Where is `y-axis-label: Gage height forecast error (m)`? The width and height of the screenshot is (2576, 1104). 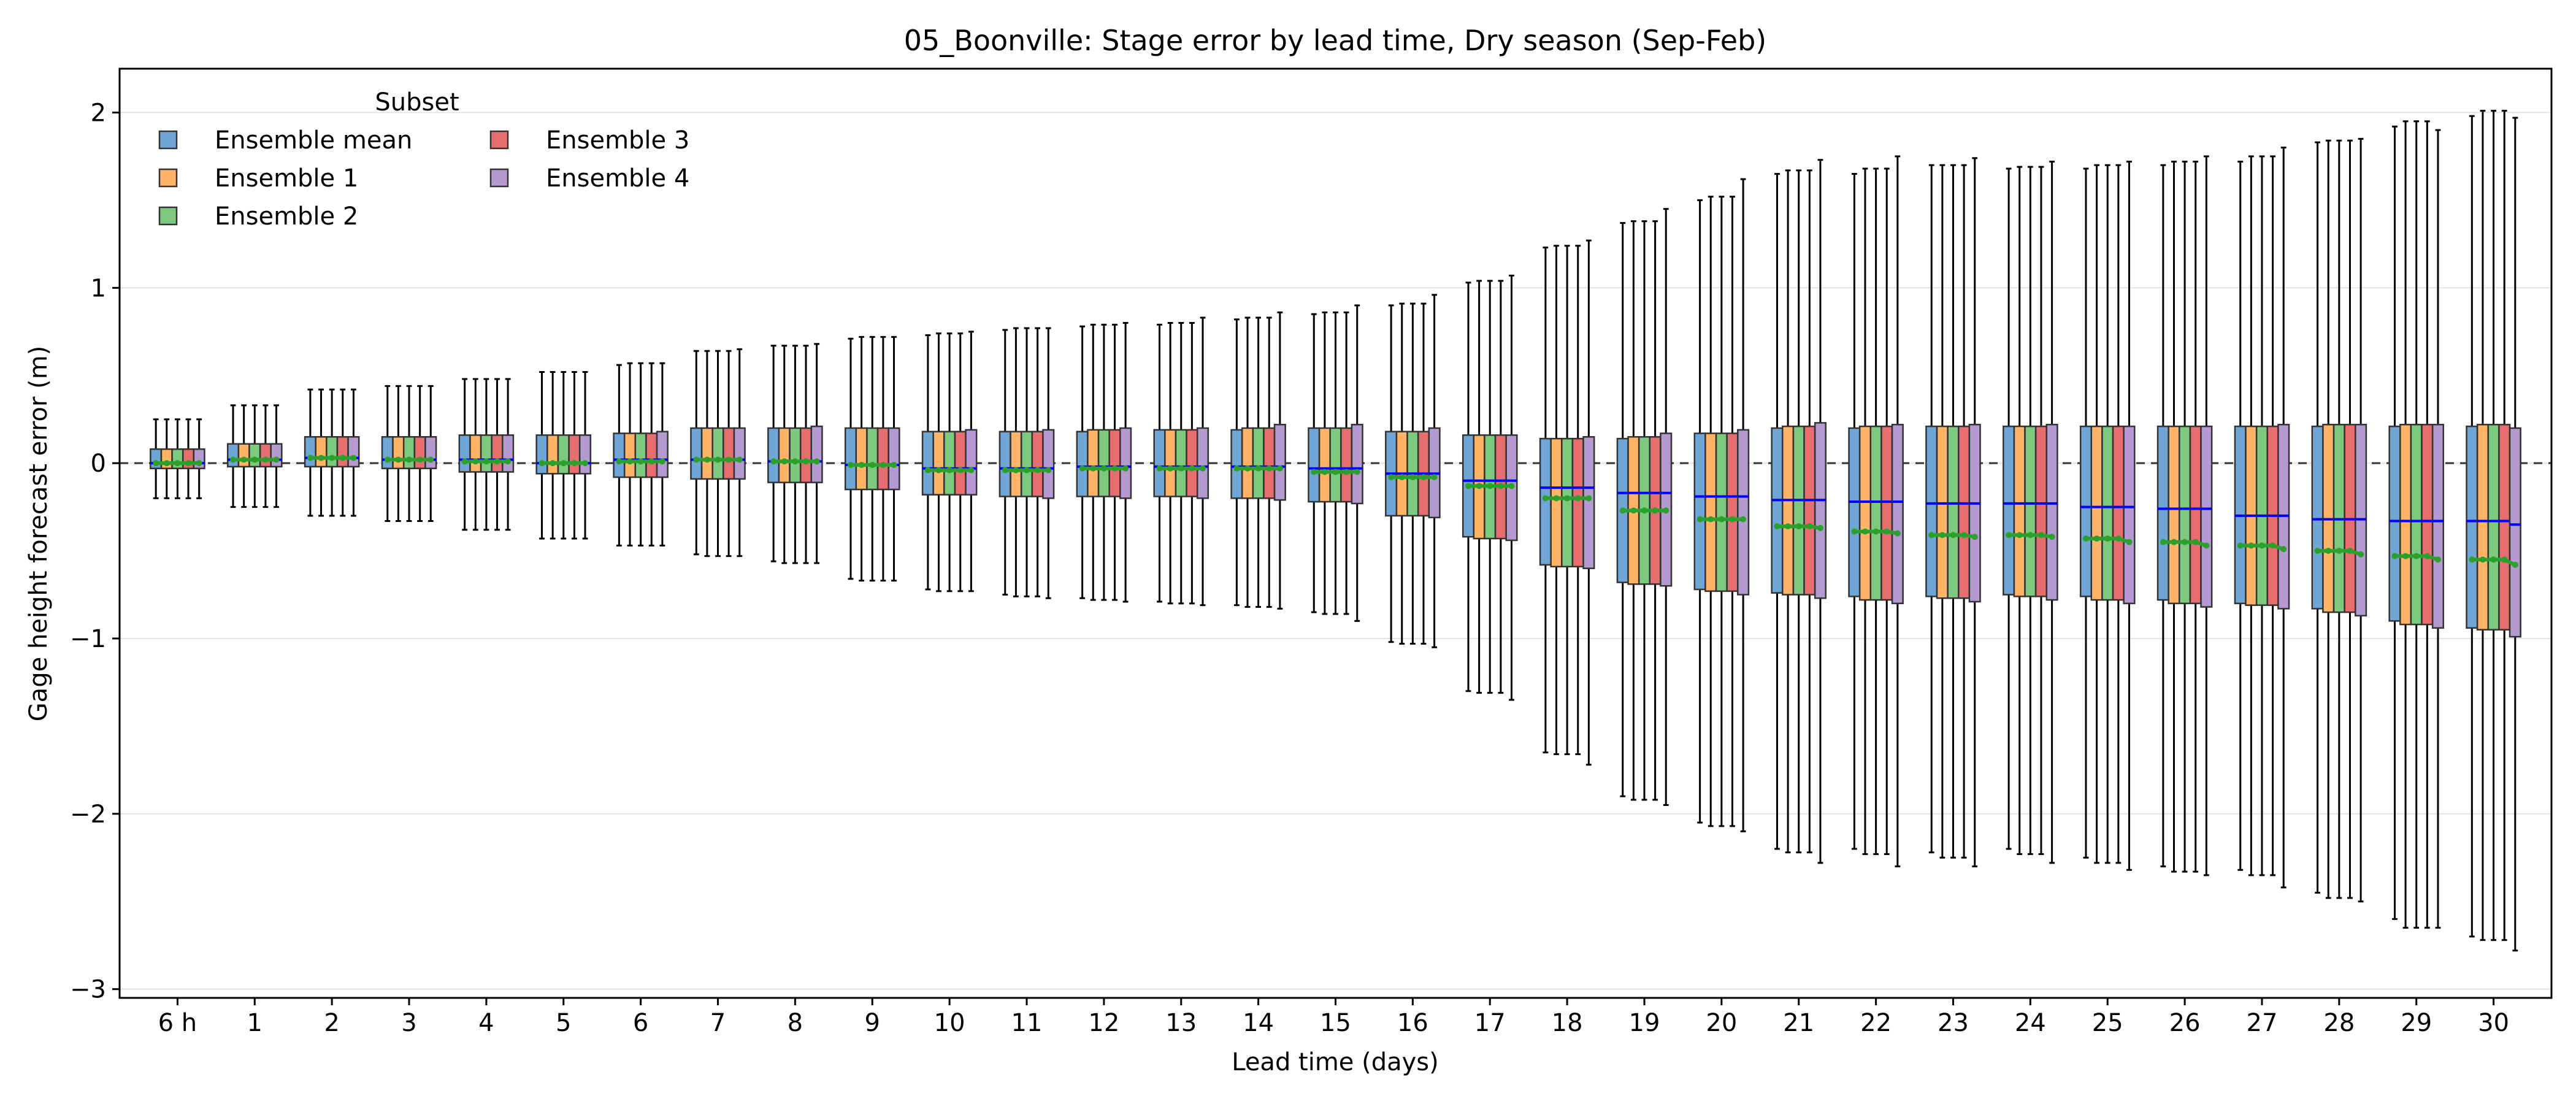 y-axis-label: Gage height forecast error (m) is located at coordinates (39, 534).